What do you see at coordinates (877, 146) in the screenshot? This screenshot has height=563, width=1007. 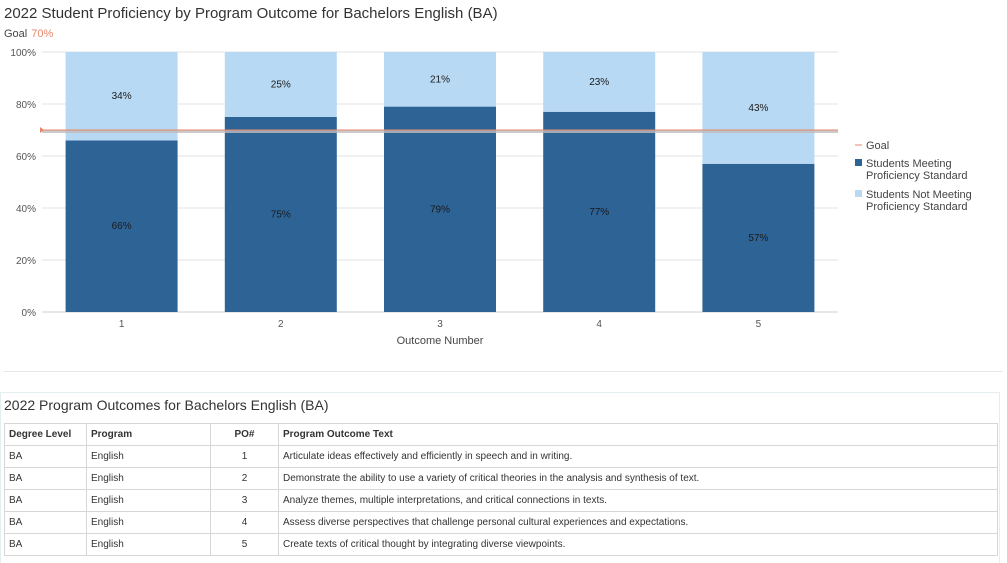 I see `legend-label: Goal` at bounding box center [877, 146].